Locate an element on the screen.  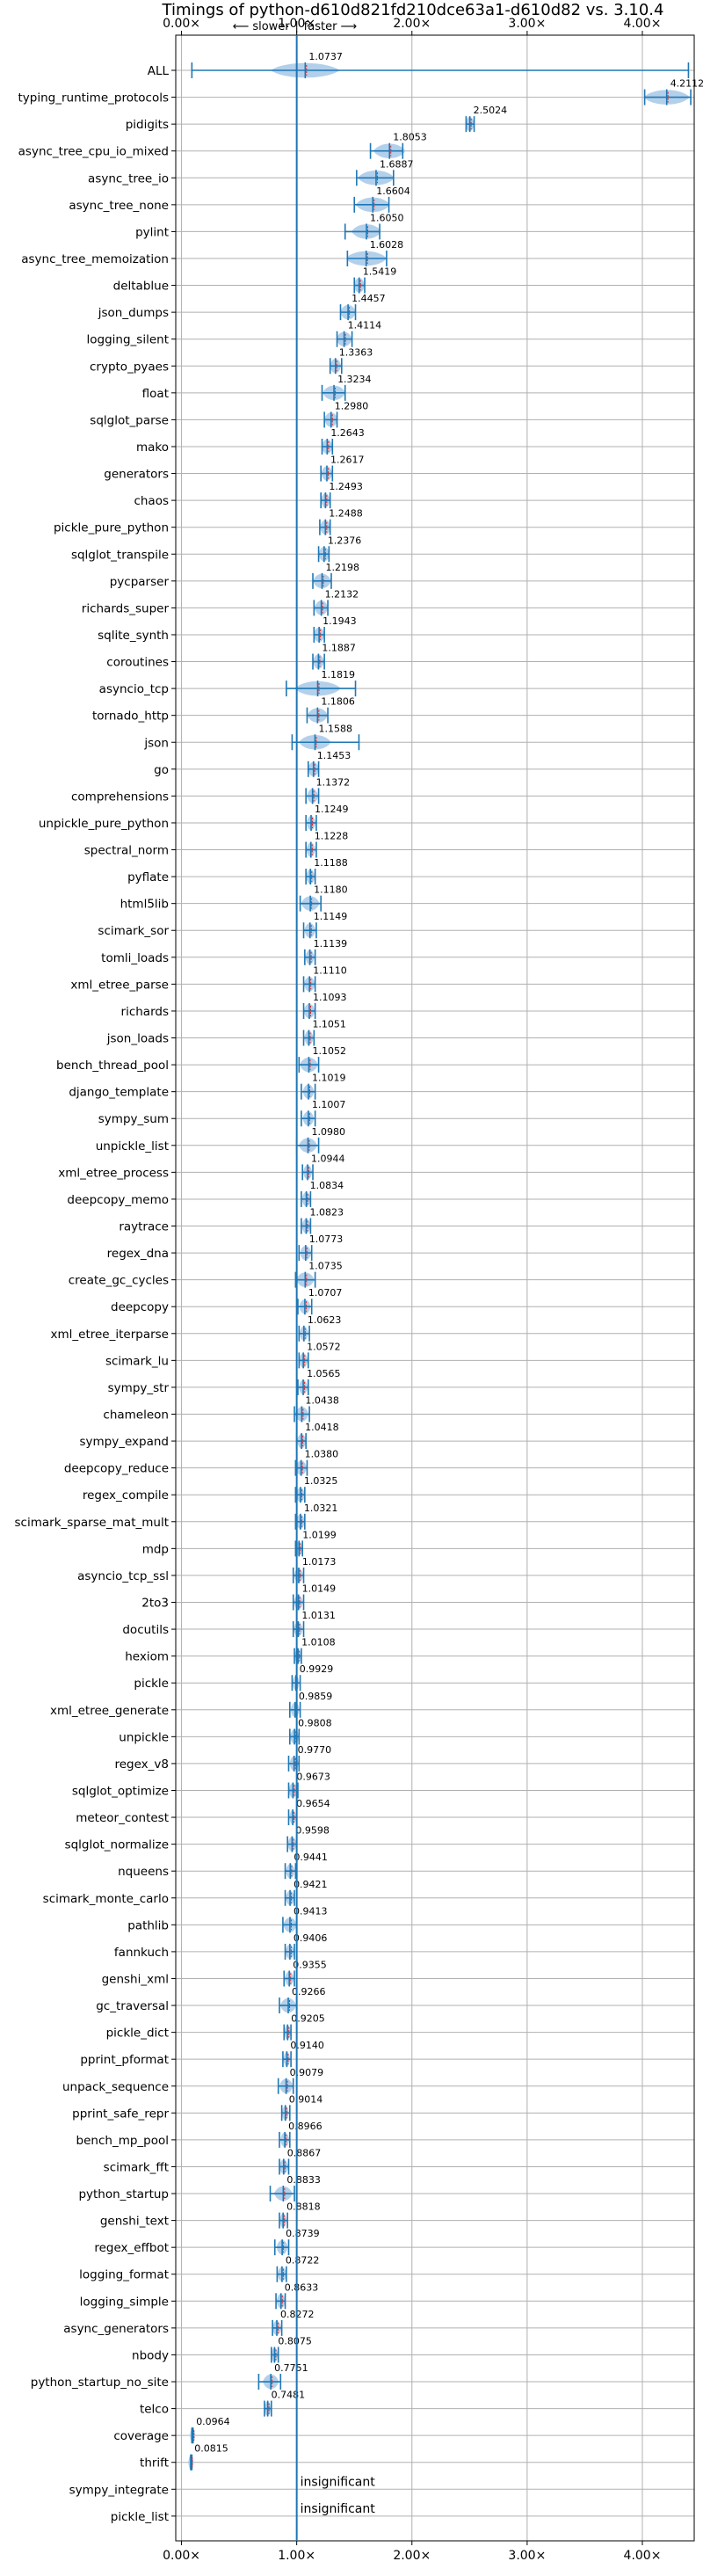
top-tick-label: 3.00× is located at coordinates (527, 24).